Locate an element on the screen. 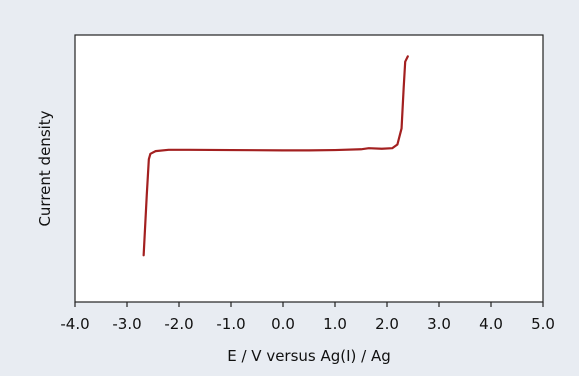 The image size is (579, 376). x-tick-label: 2.0 is located at coordinates (387, 324).